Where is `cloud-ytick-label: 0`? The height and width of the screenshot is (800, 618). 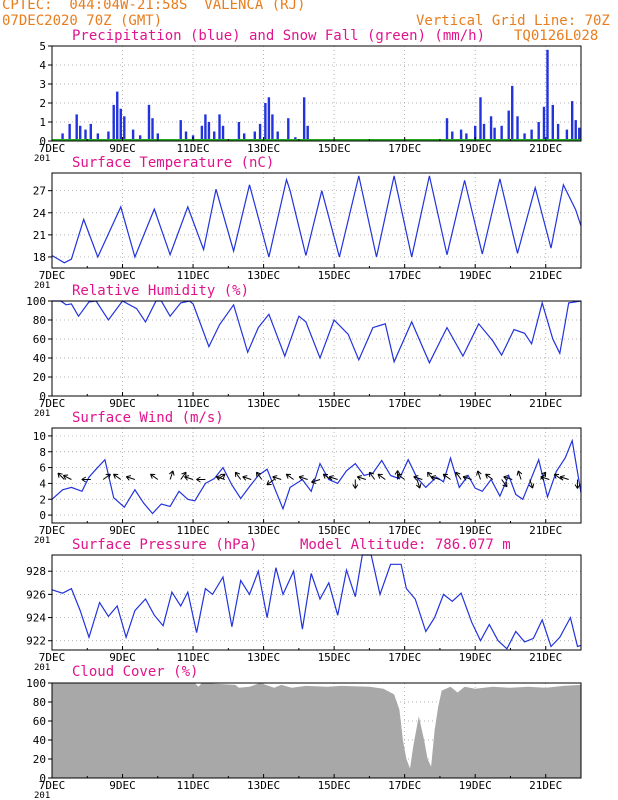 cloud-ytick-label: 0 is located at coordinates (42, 778).